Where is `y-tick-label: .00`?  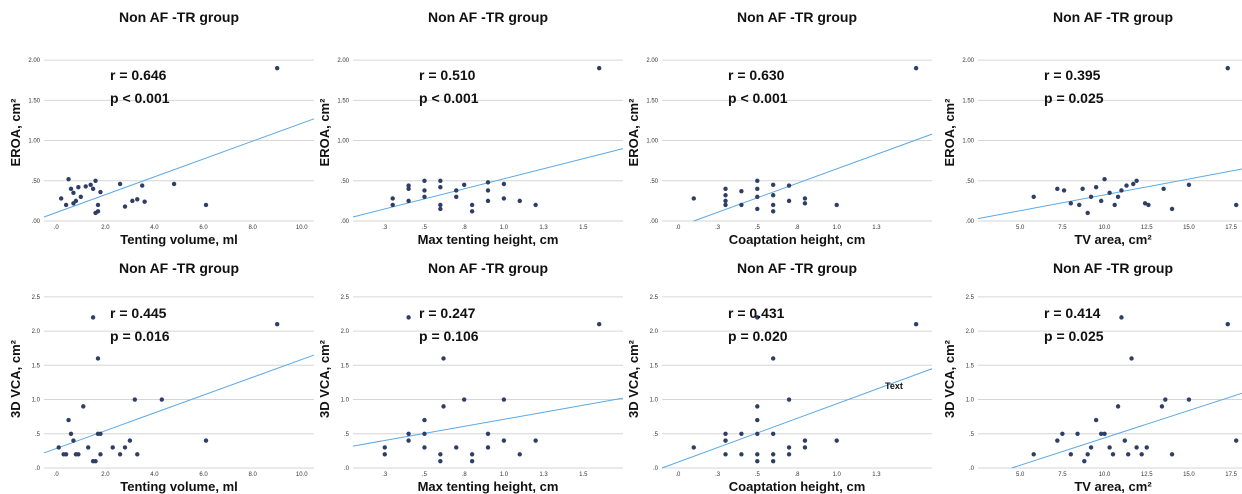
y-tick-label: .00 is located at coordinates (970, 222).